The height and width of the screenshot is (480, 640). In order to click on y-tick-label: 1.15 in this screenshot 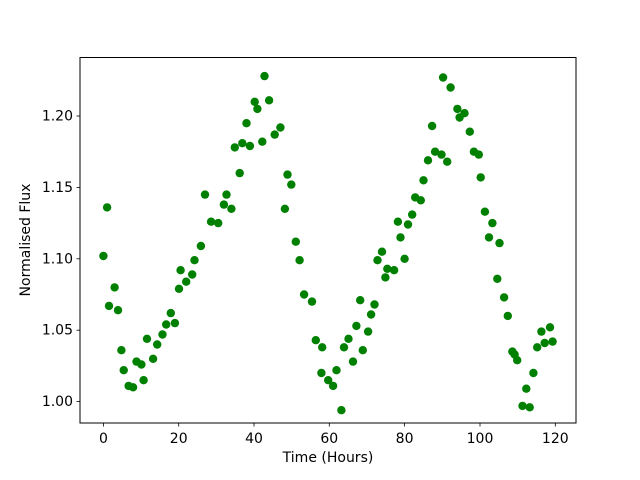, I will do `click(57, 188)`.